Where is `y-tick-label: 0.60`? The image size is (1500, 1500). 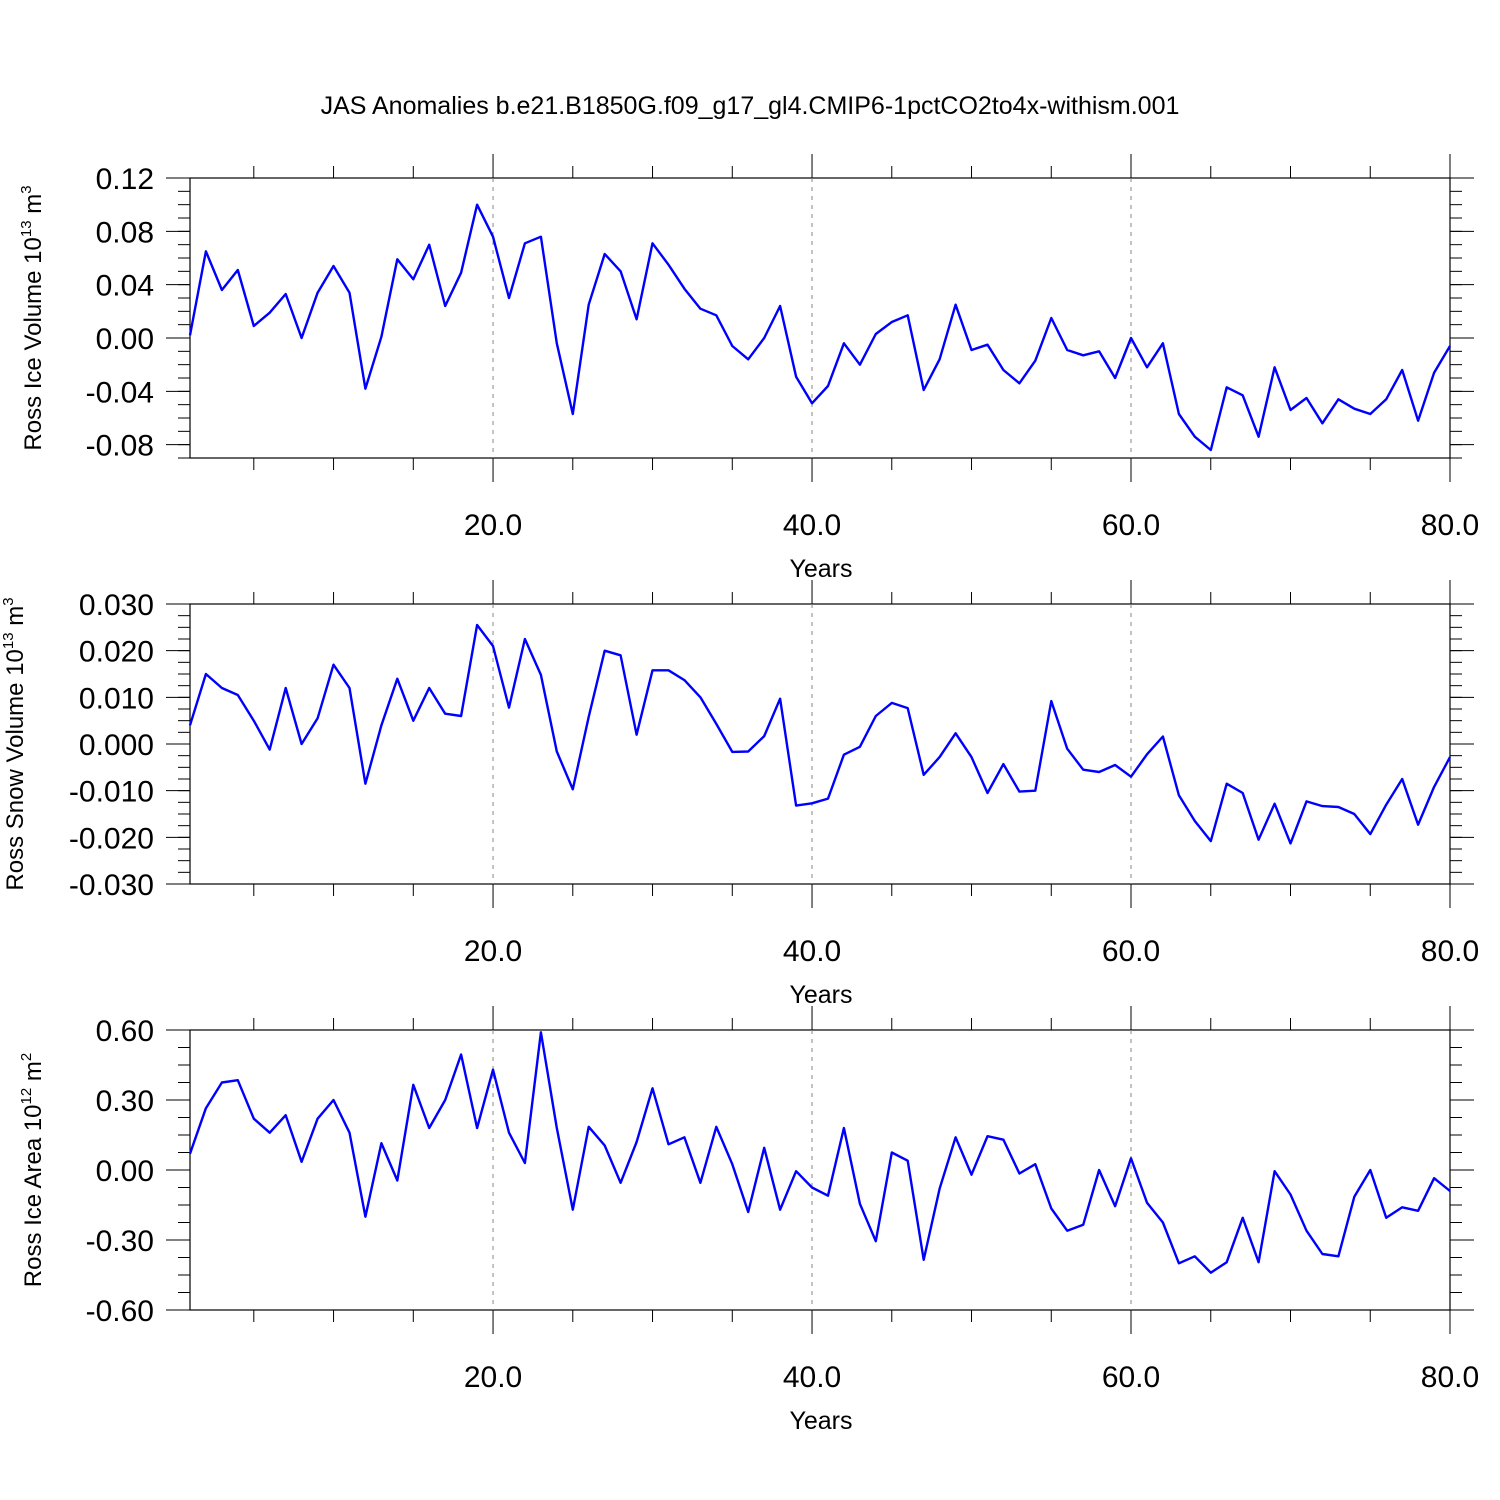
y-tick-label: 0.60 is located at coordinates (125, 1031).